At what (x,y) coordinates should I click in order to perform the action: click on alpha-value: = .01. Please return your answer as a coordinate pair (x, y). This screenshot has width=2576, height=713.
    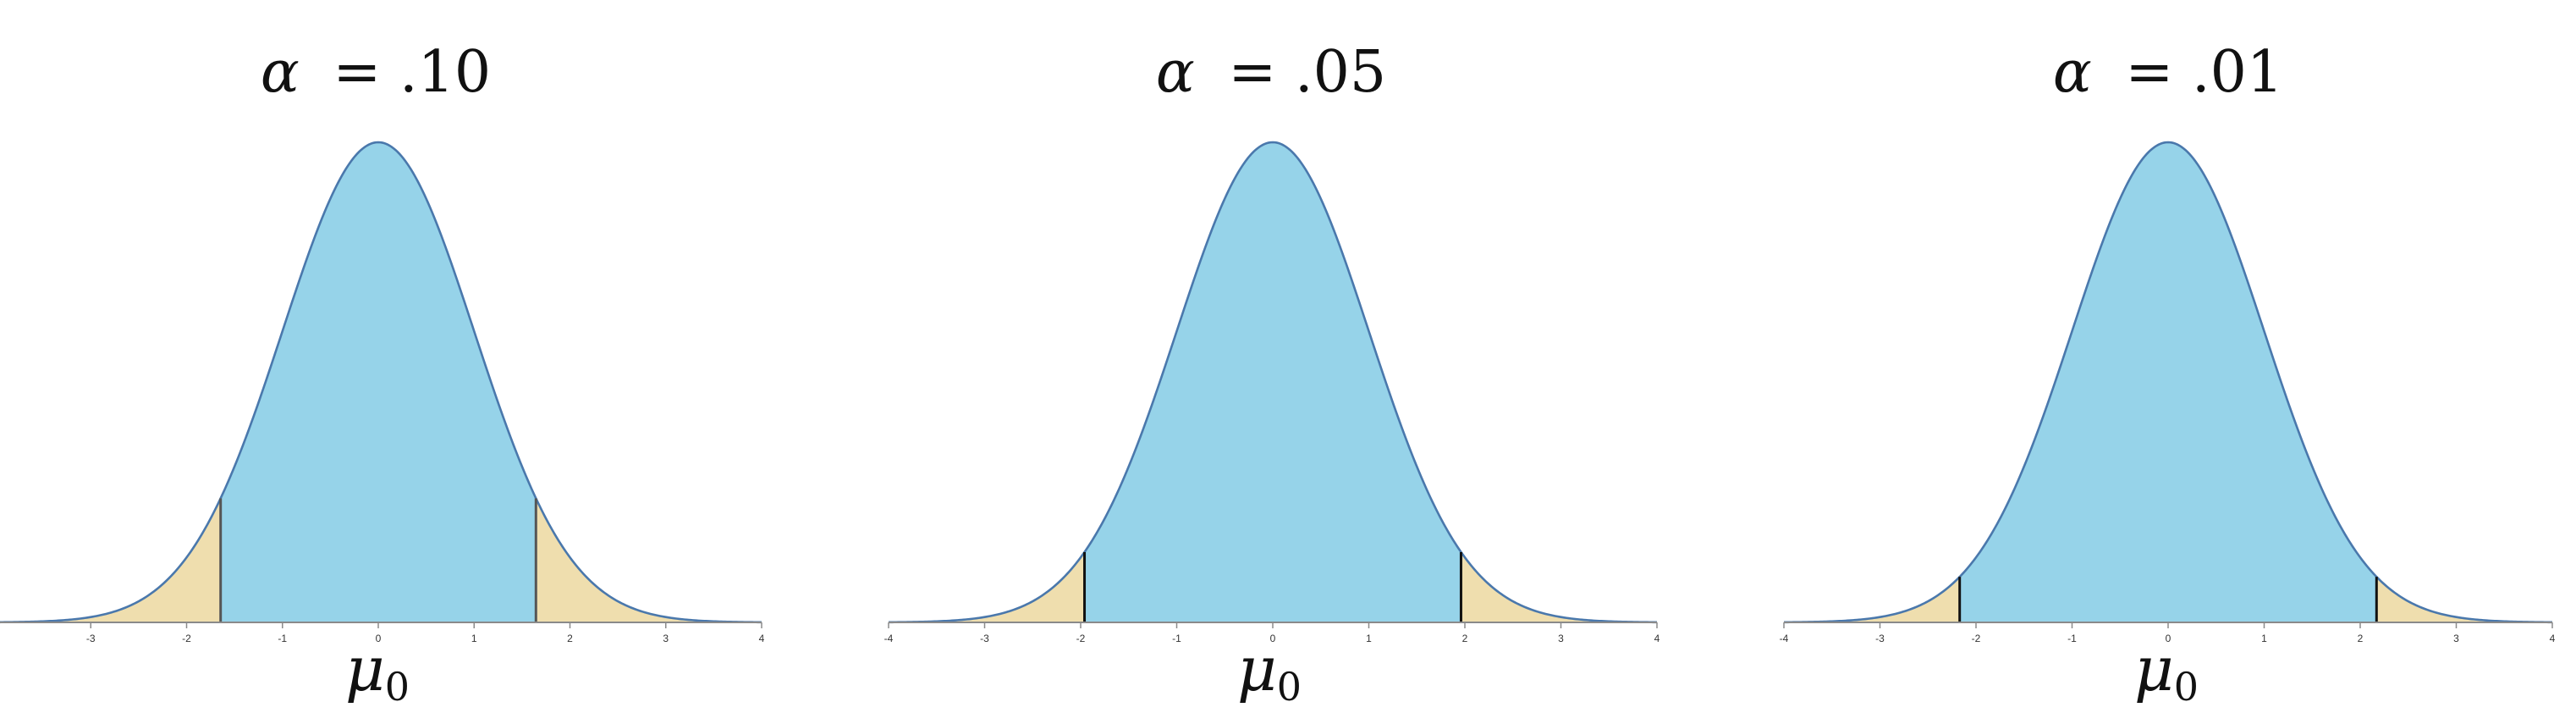
    Looking at the image, I should click on (2204, 72).